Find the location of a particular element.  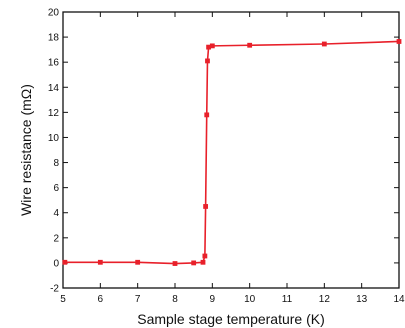

x-tick-label: 13 is located at coordinates (362, 299).